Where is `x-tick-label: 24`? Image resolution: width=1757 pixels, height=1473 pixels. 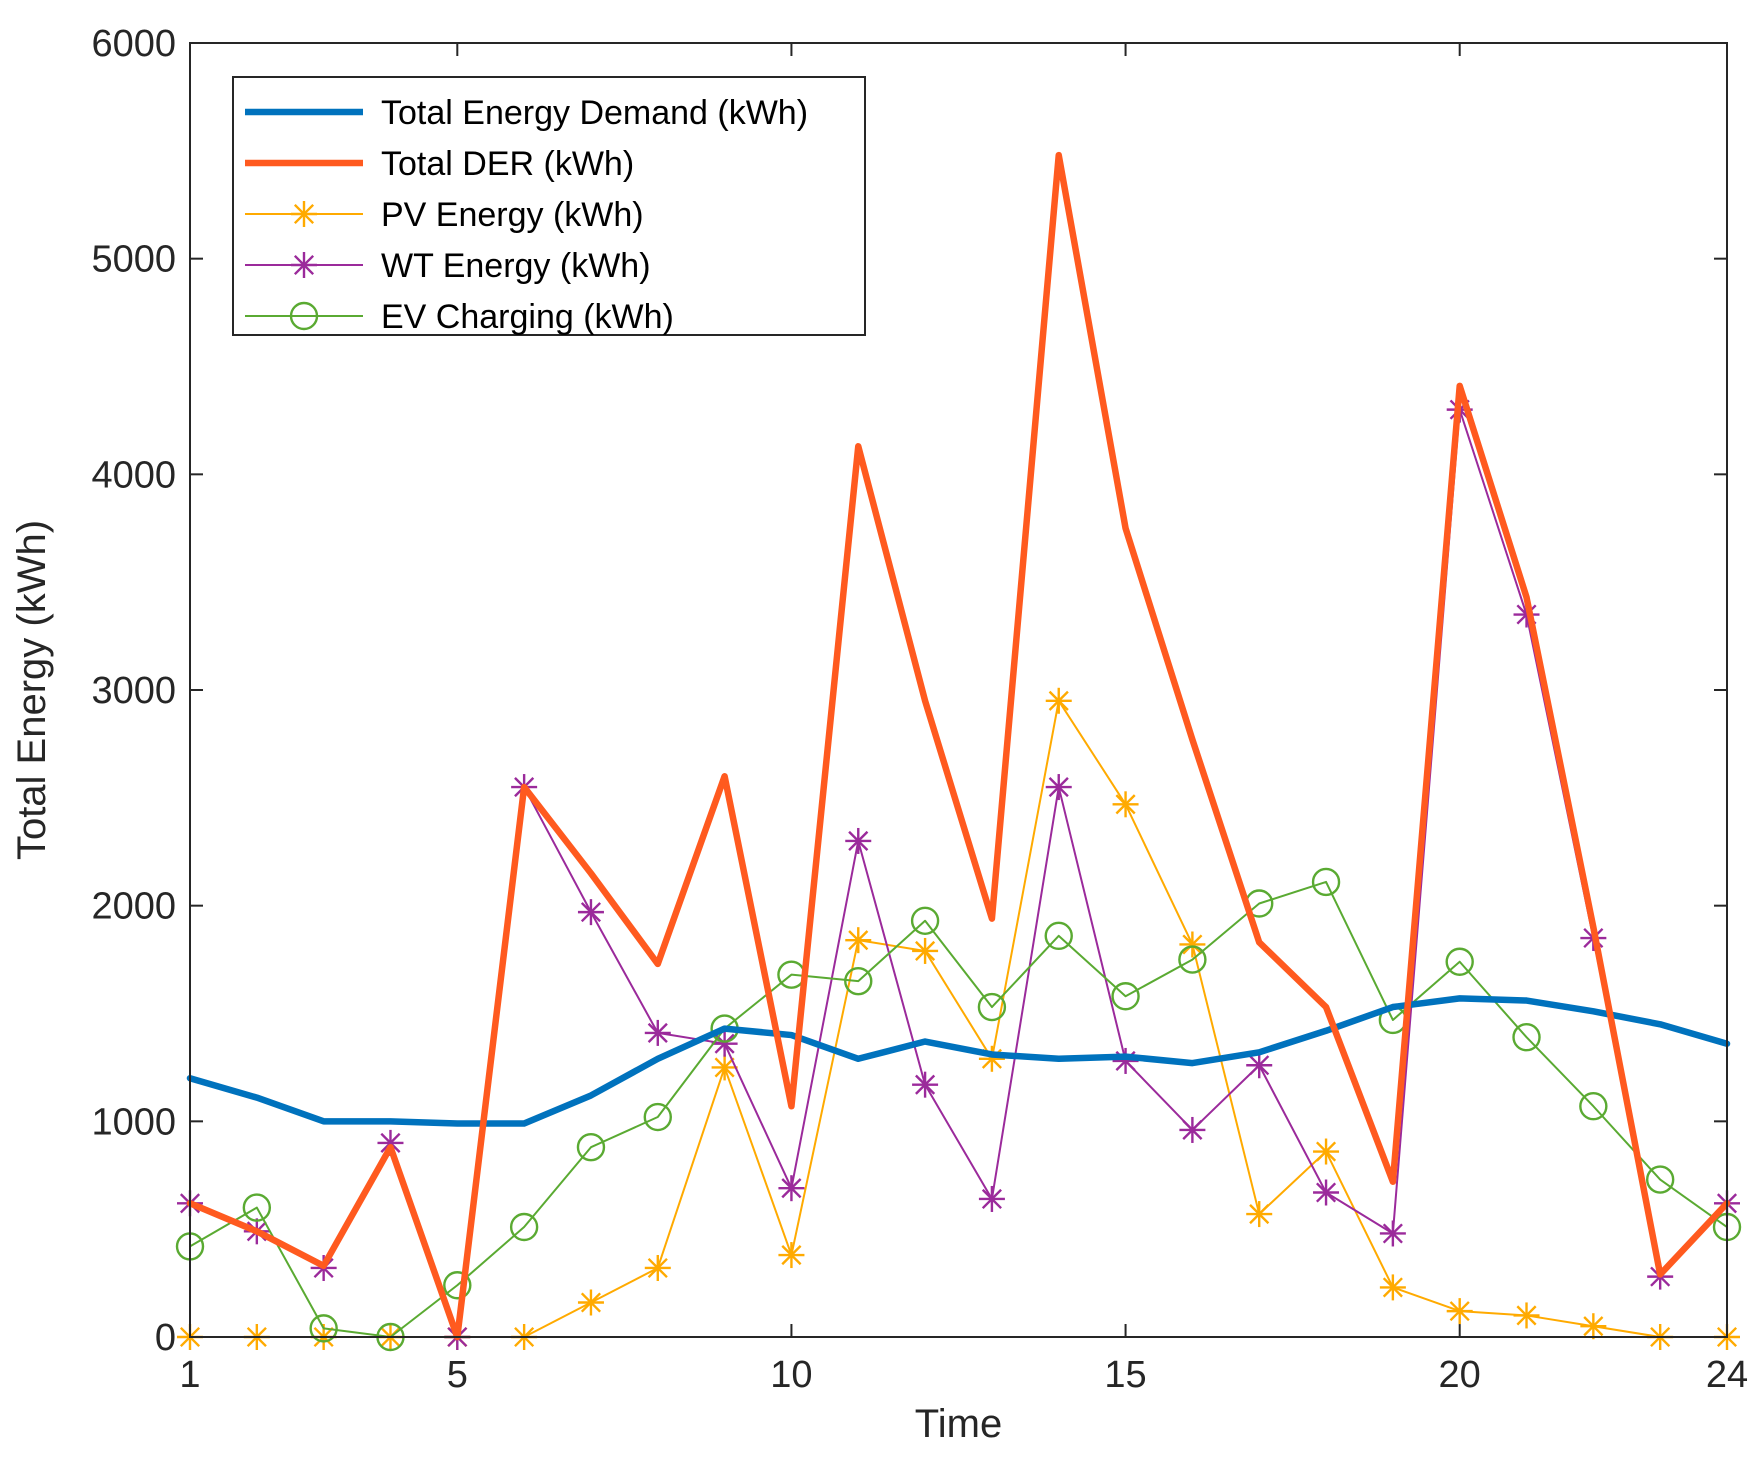
x-tick-label: 24 is located at coordinates (1727, 1375).